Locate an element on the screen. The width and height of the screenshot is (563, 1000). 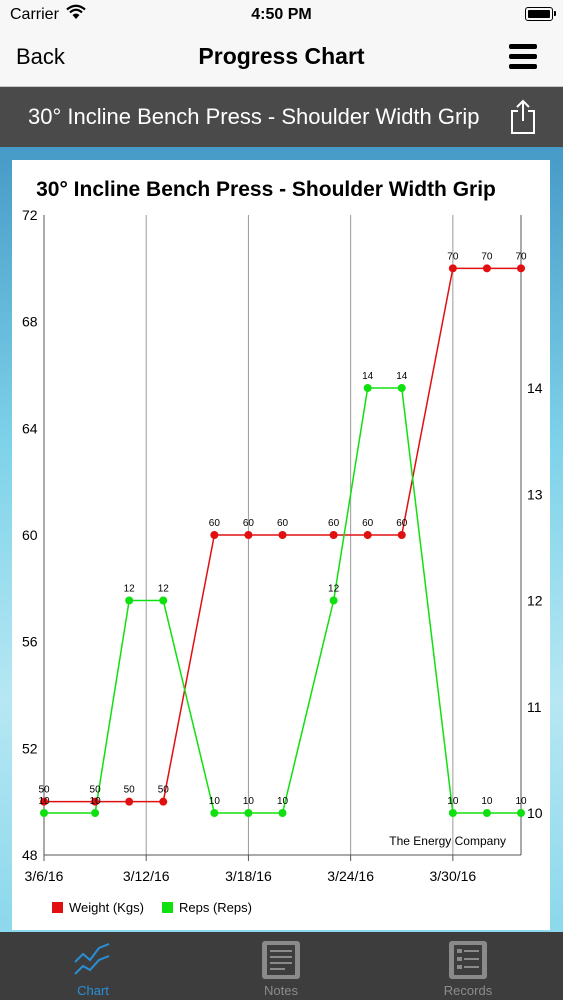
tab-chart: Chart is located at coordinates (93, 966).